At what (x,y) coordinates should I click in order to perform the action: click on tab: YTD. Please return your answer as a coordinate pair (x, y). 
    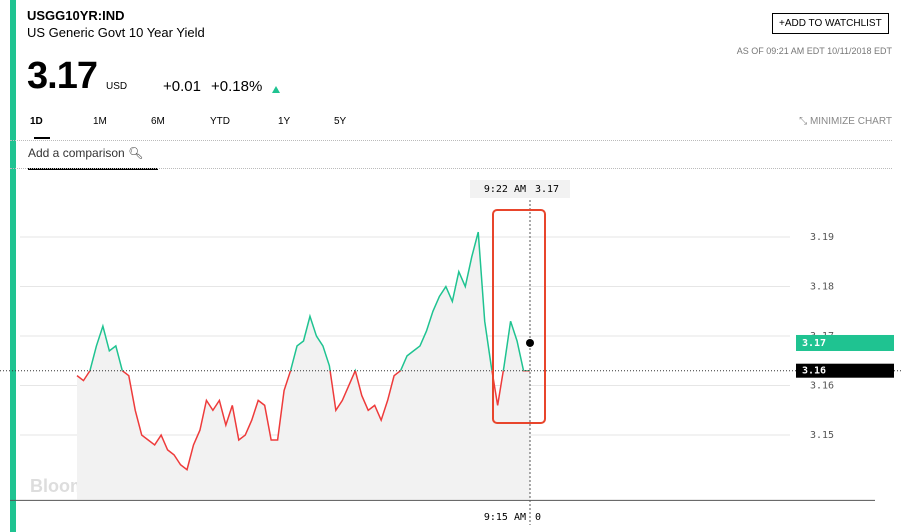
    Looking at the image, I should click on (220, 121).